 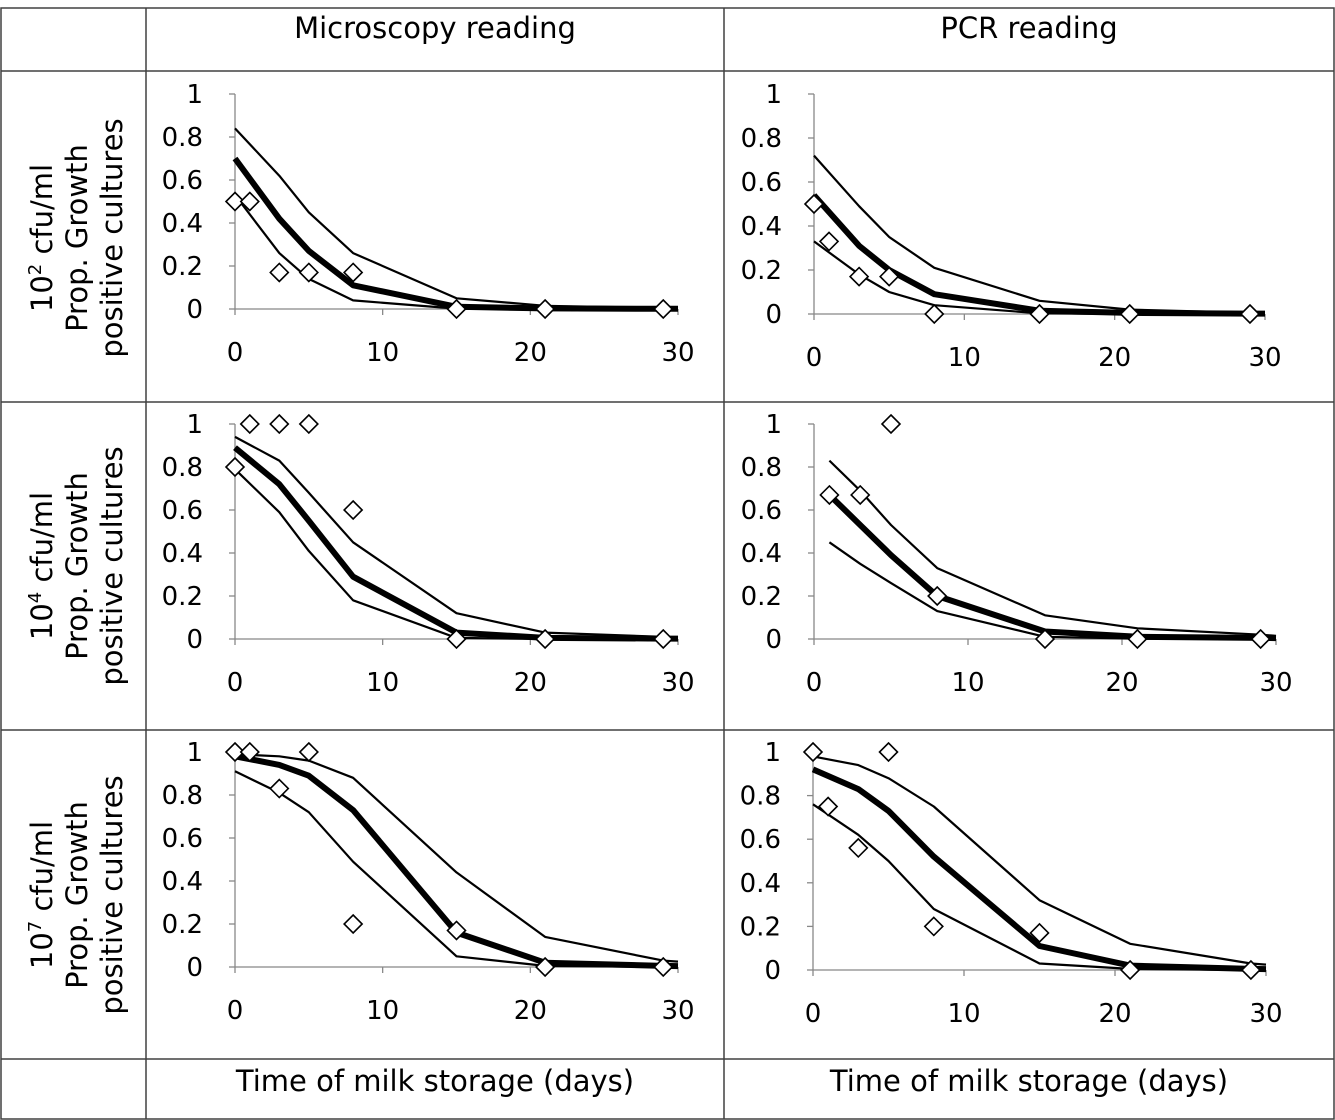 What do you see at coordinates (435, 28) in the screenshot?
I see `column-header-microscopy: Microscopy reading` at bounding box center [435, 28].